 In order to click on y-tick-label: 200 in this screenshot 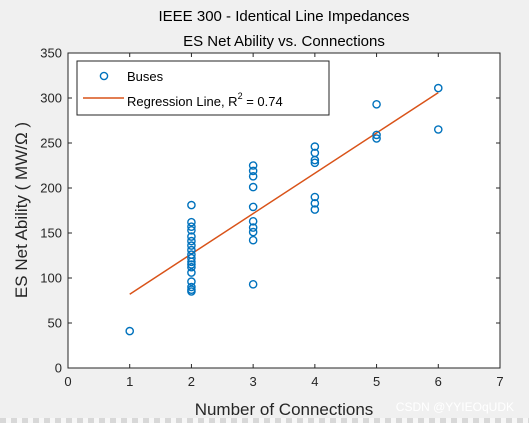, I will do `click(51, 188)`.